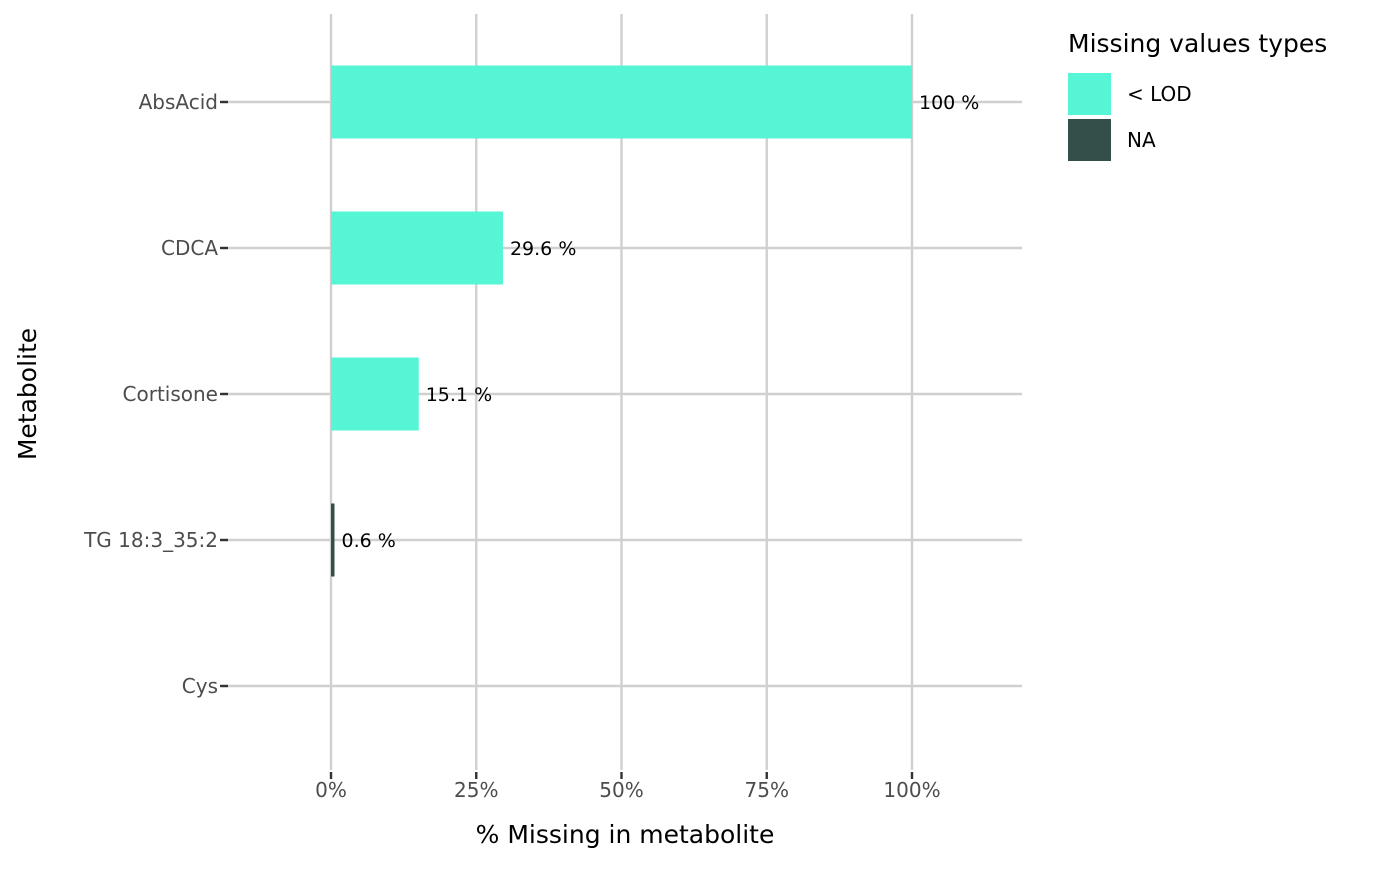 The height and width of the screenshot is (870, 1400). I want to click on data-label: 0.6 %, so click(368, 541).